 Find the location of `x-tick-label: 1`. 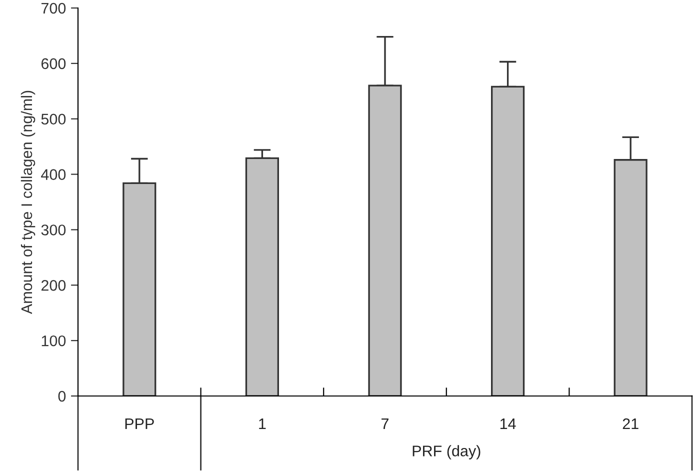

x-tick-label: 1 is located at coordinates (262, 424).